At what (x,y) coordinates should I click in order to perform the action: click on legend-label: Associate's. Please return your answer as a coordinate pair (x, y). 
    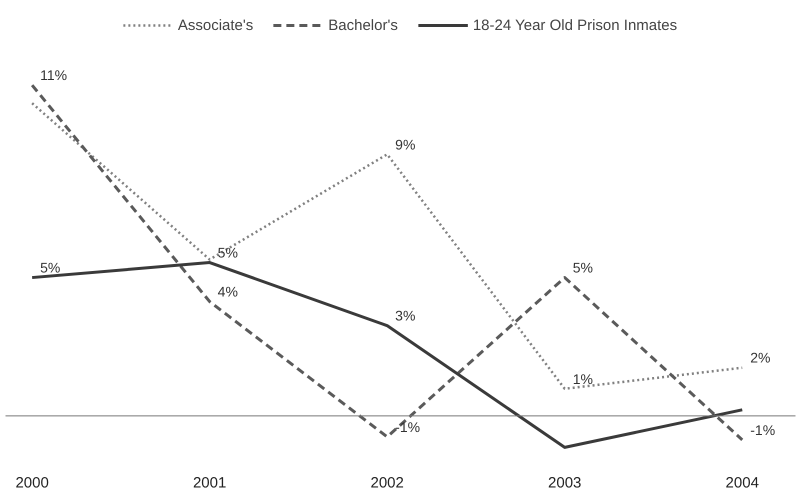
    Looking at the image, I should click on (216, 25).